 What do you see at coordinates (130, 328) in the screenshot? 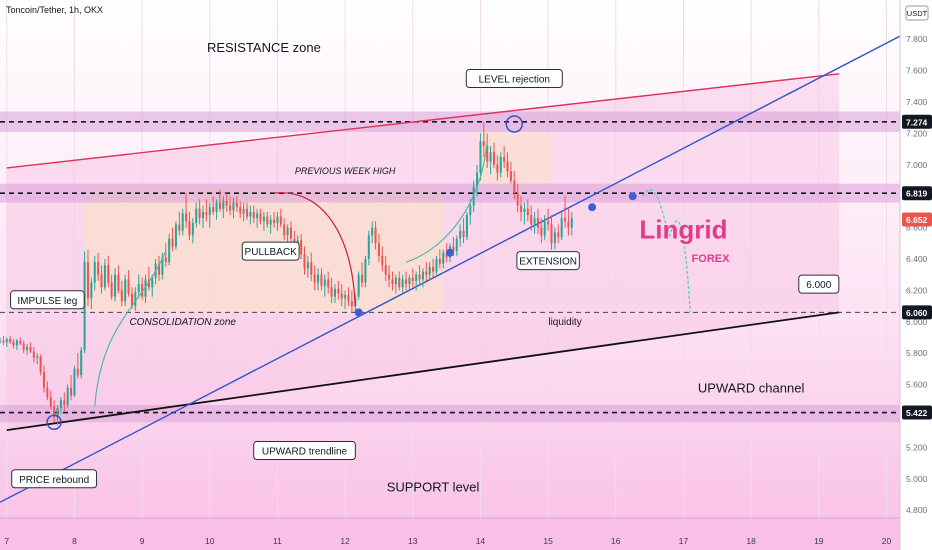
I see `impulse-arrow` at bounding box center [130, 328].